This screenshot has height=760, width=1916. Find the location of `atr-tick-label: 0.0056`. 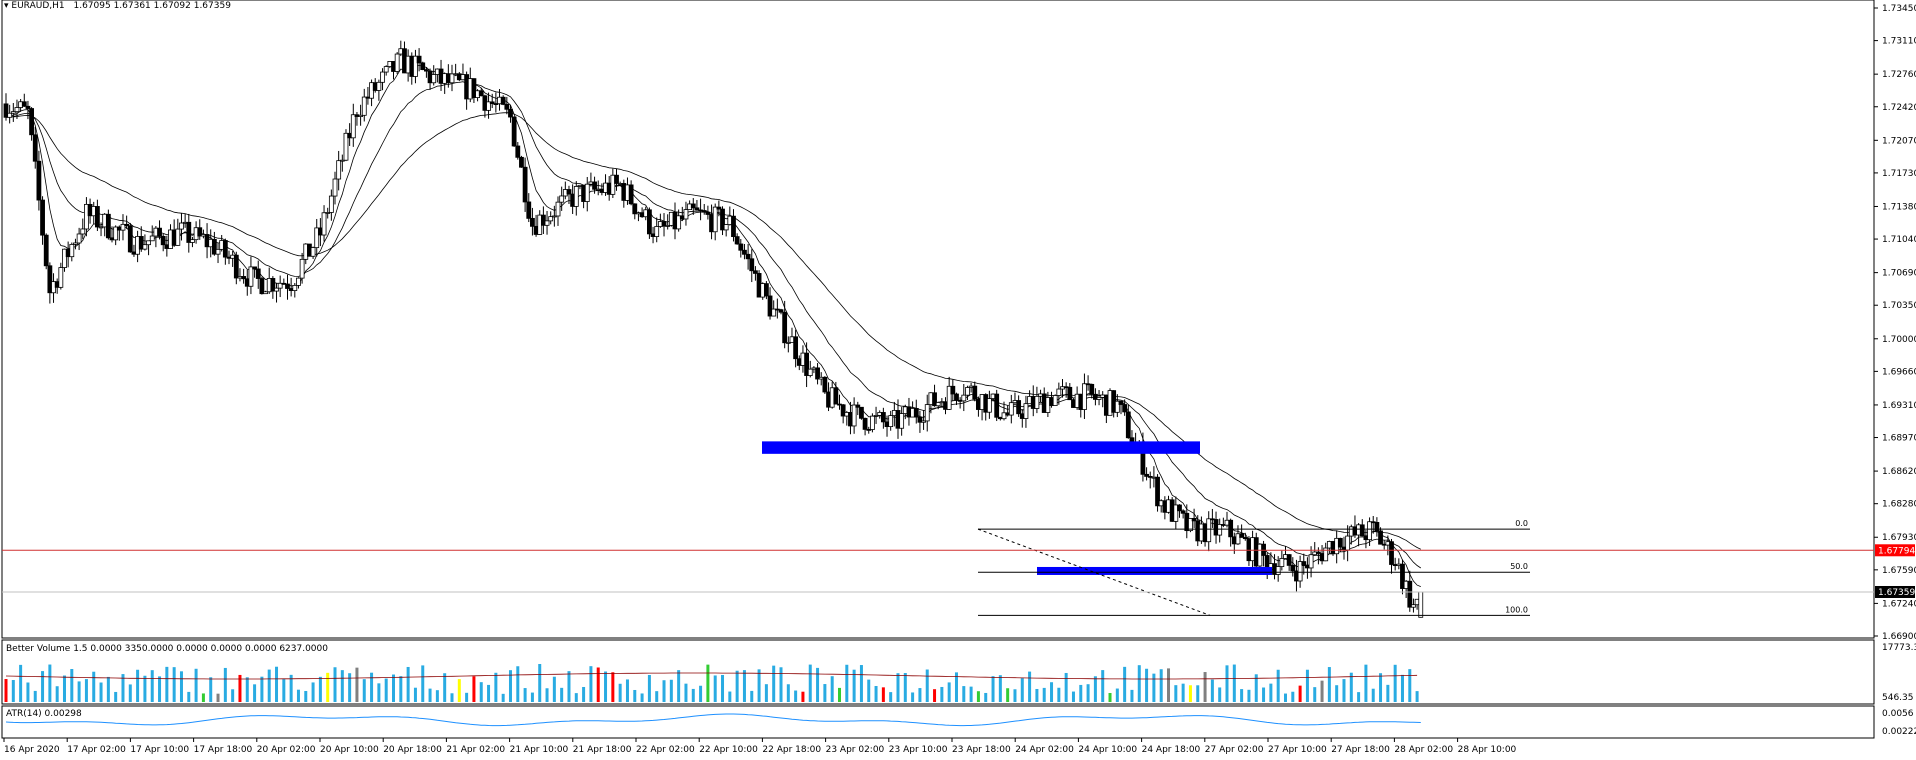

atr-tick-label: 0.0056 is located at coordinates (1898, 714).